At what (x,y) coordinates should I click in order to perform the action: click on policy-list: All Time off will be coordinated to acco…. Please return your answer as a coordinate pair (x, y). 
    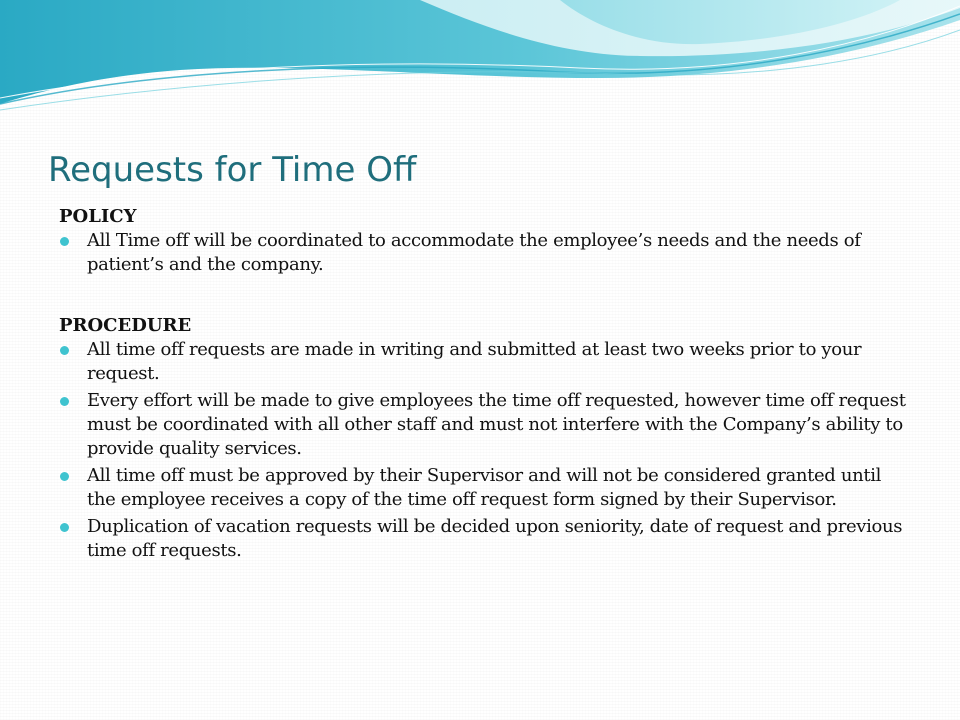
    Looking at the image, I should click on (484, 253).